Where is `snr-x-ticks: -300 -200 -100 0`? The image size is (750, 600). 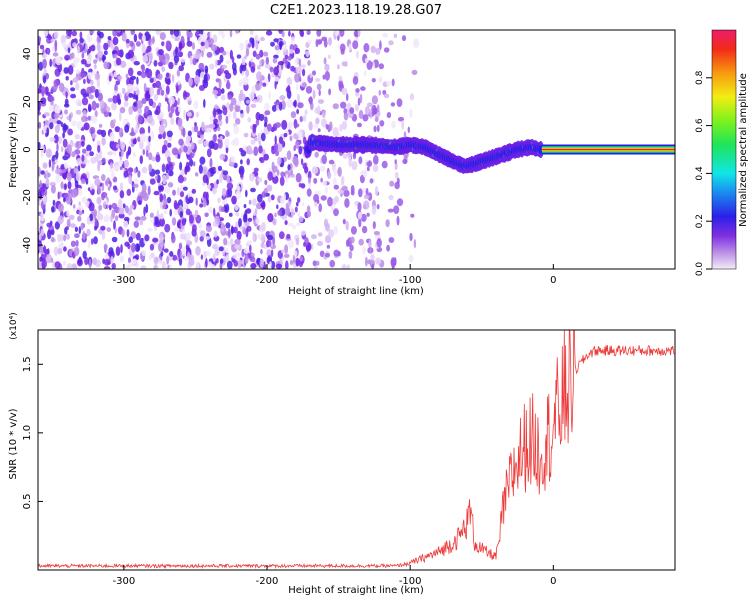 snr-x-ticks: -300 -200 -100 0 is located at coordinates (335, 576).